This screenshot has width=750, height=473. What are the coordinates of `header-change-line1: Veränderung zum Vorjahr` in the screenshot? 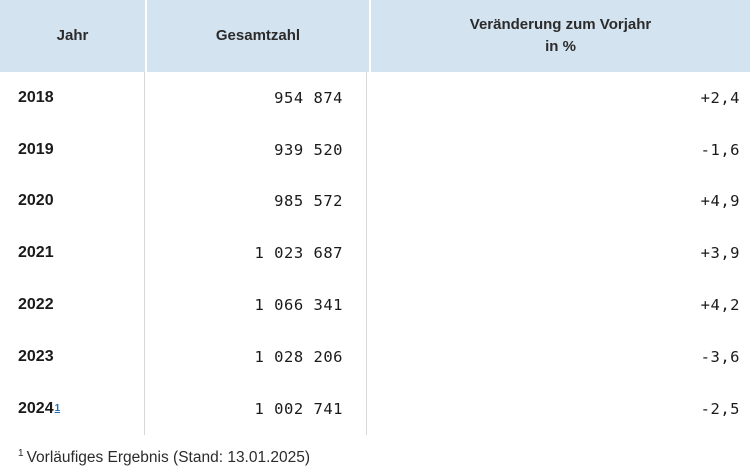 It's located at (560, 24).